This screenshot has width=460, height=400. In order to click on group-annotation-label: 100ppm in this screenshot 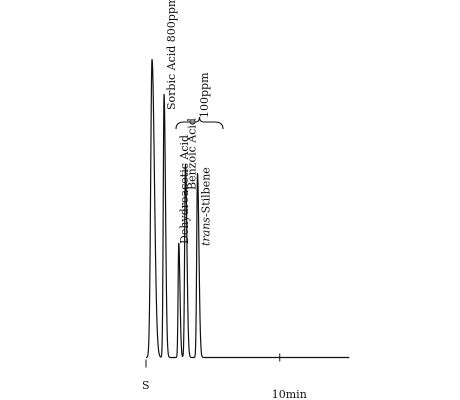, I will do `click(204, 95)`.